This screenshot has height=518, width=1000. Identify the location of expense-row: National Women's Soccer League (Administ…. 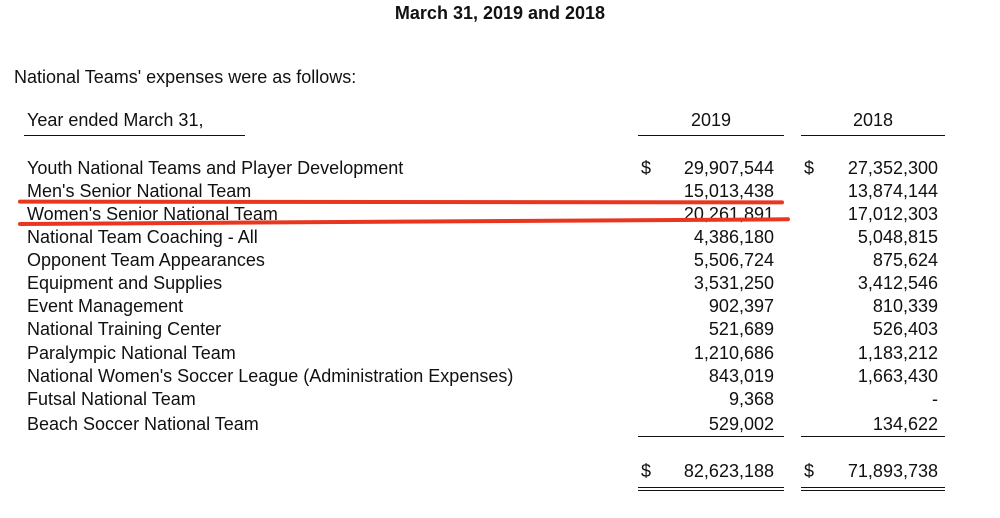
(500, 376).